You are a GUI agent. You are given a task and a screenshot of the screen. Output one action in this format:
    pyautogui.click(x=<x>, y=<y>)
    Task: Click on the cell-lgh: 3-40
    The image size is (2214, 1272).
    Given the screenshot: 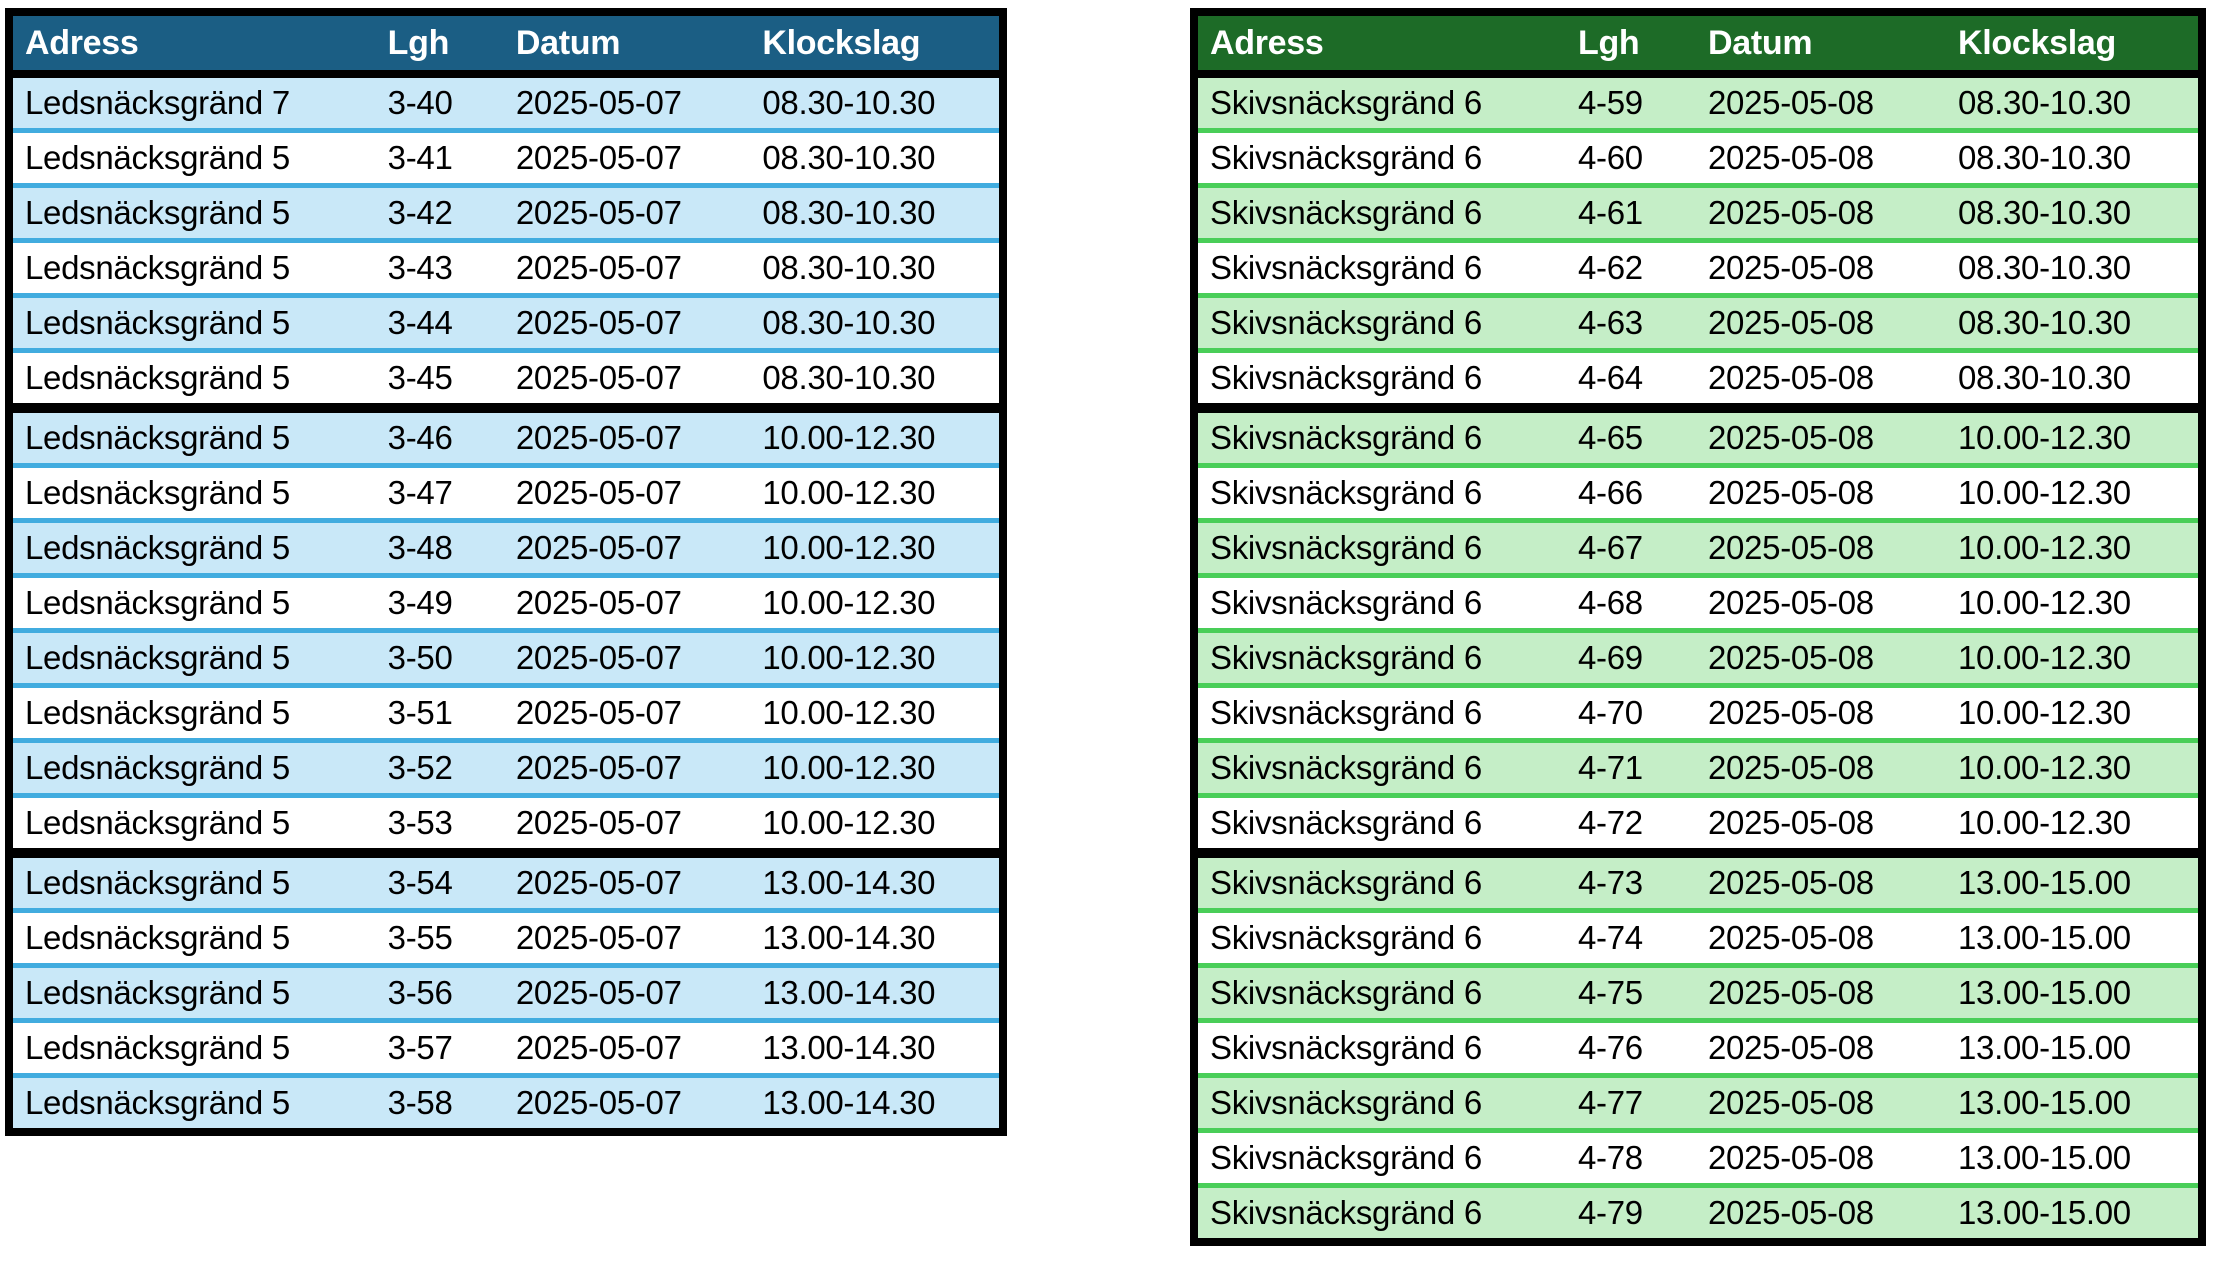 What is the action you would take?
    pyautogui.click(x=420, y=102)
    